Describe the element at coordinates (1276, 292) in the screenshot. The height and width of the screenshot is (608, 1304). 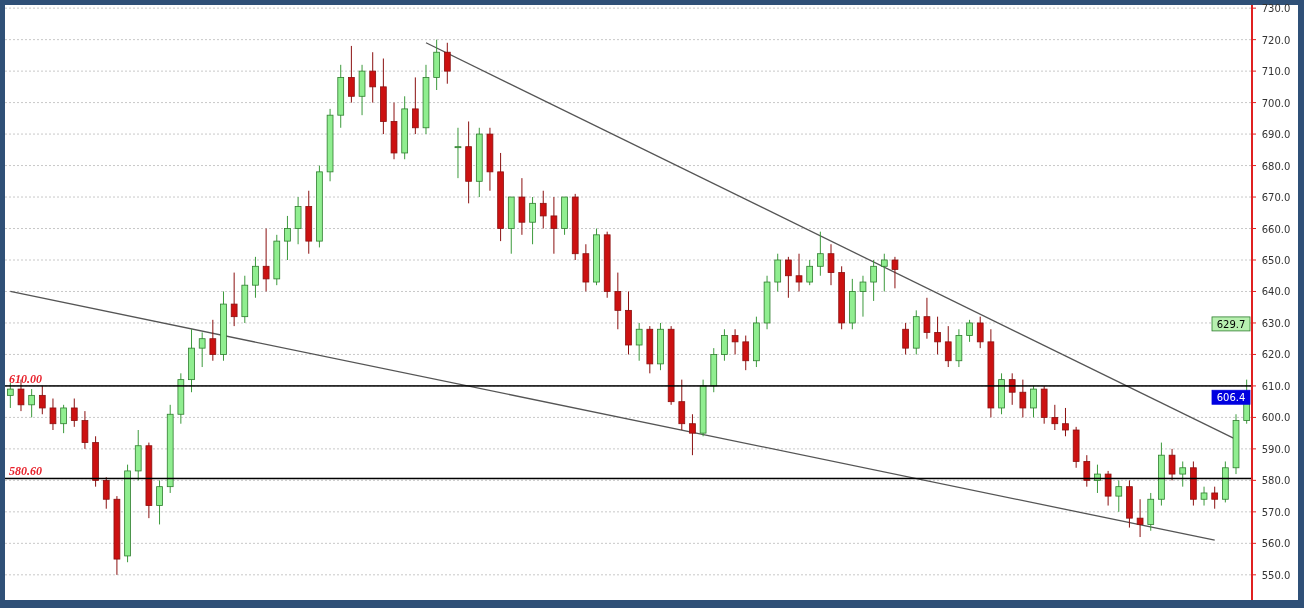
I see `y-tick-label: 640.0` at that location.